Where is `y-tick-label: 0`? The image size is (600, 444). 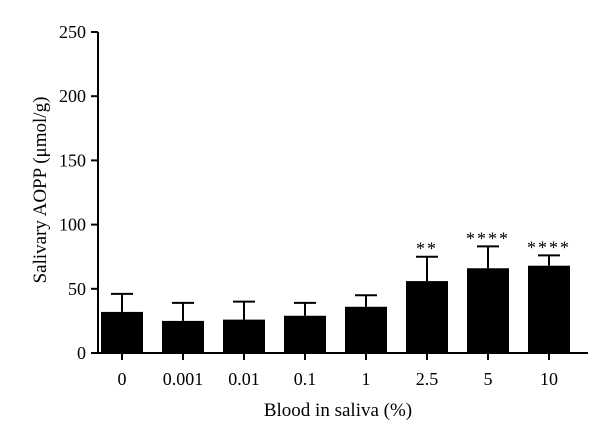 y-tick-label: 0 is located at coordinates (81, 353).